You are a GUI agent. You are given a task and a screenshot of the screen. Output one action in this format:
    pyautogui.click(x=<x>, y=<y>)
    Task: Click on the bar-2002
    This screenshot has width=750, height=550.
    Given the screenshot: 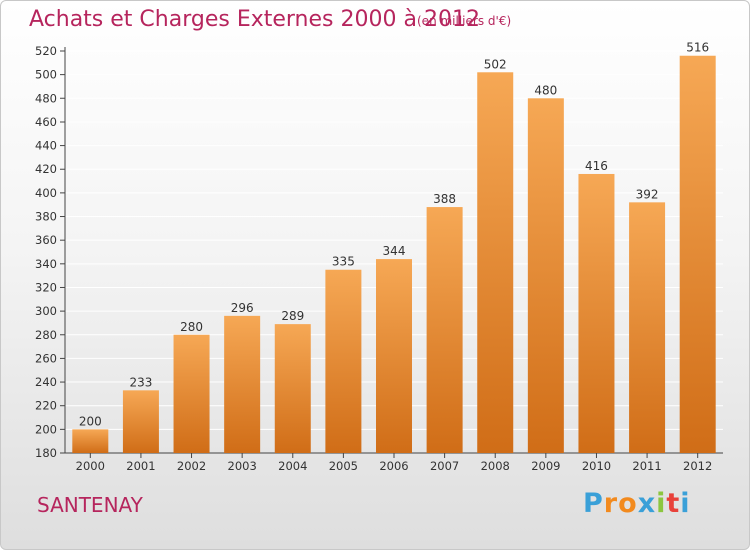 What is the action you would take?
    pyautogui.click(x=191, y=393)
    